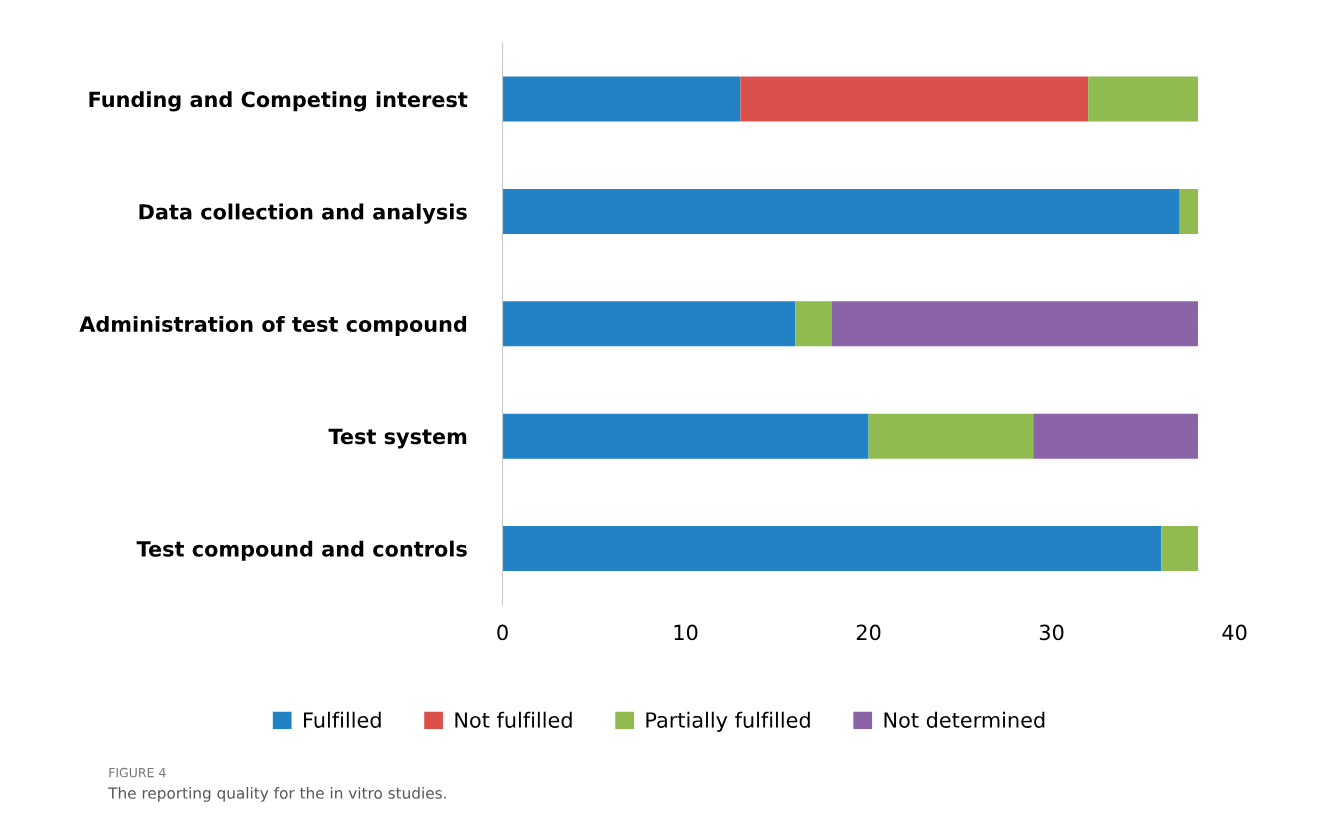 This screenshot has height=825, width=1319. I want to click on text: The reporting quality for the in vitro studies., so click(277, 794).